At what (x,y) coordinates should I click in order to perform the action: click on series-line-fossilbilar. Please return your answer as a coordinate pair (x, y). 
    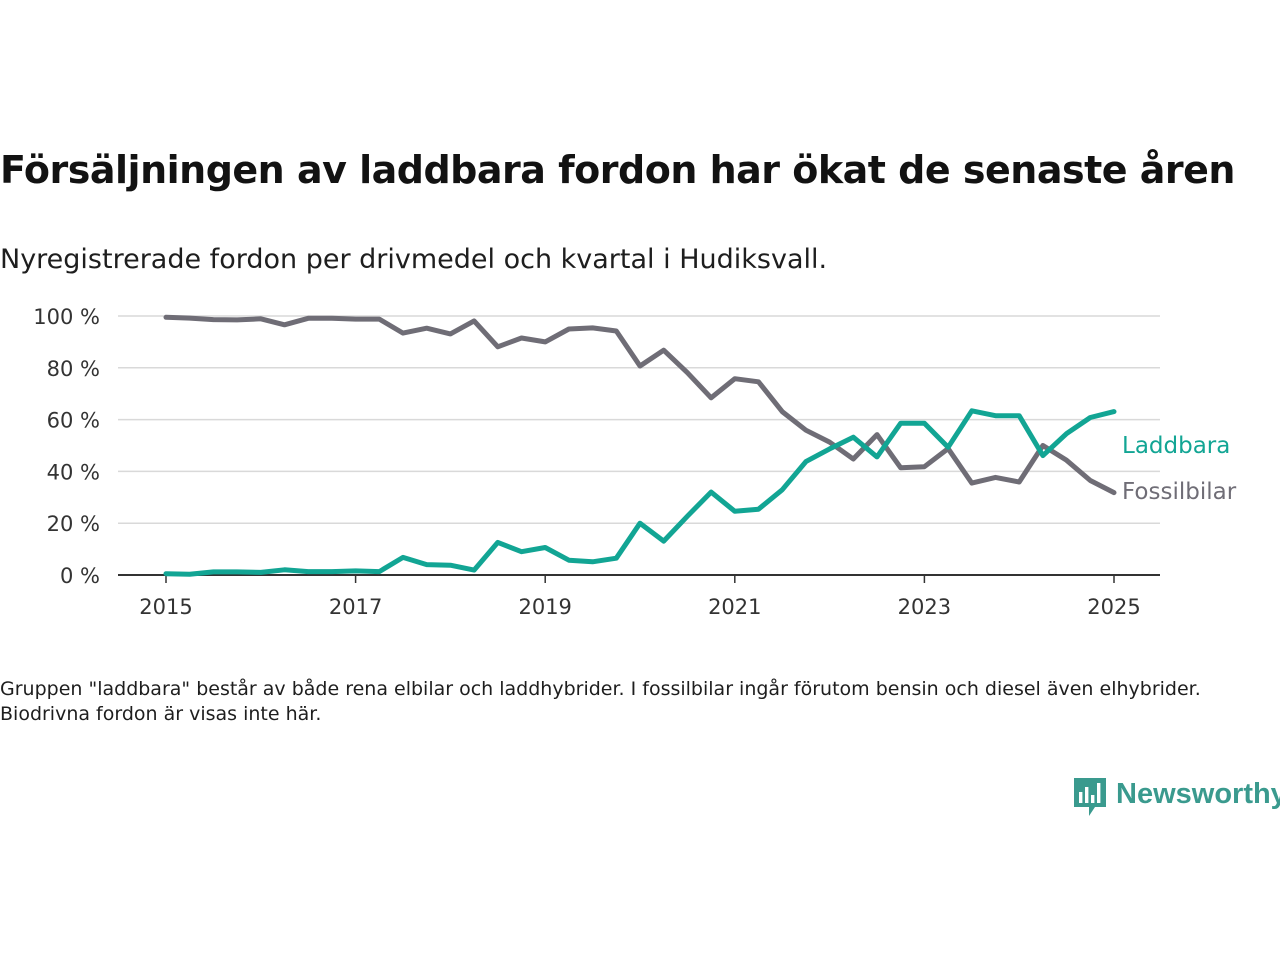
    Looking at the image, I should click on (640, 405).